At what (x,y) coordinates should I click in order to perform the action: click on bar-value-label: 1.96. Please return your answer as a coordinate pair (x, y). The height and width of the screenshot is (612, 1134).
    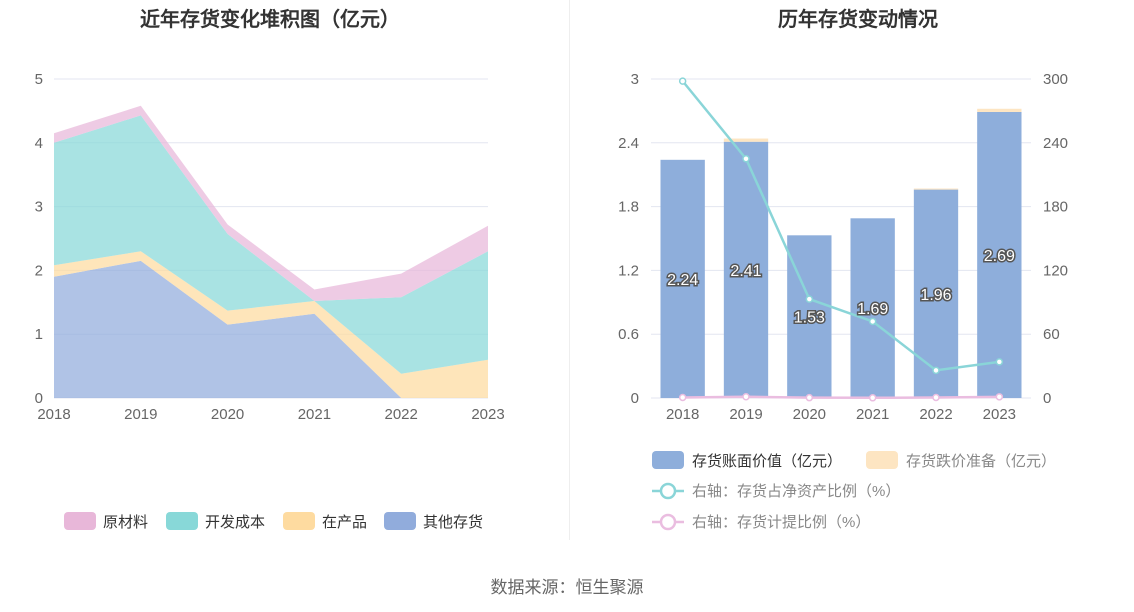
    Looking at the image, I should click on (935, 295).